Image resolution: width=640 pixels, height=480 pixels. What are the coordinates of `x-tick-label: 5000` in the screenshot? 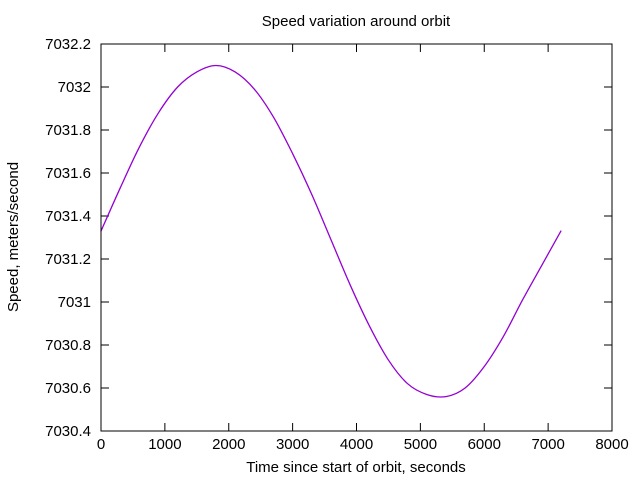 It's located at (420, 444).